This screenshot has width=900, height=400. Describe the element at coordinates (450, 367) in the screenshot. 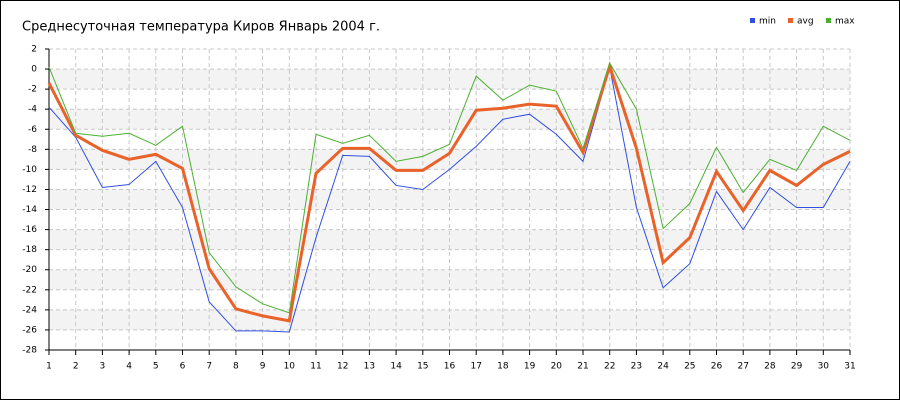

I see `x-tick-label: 16` at that location.